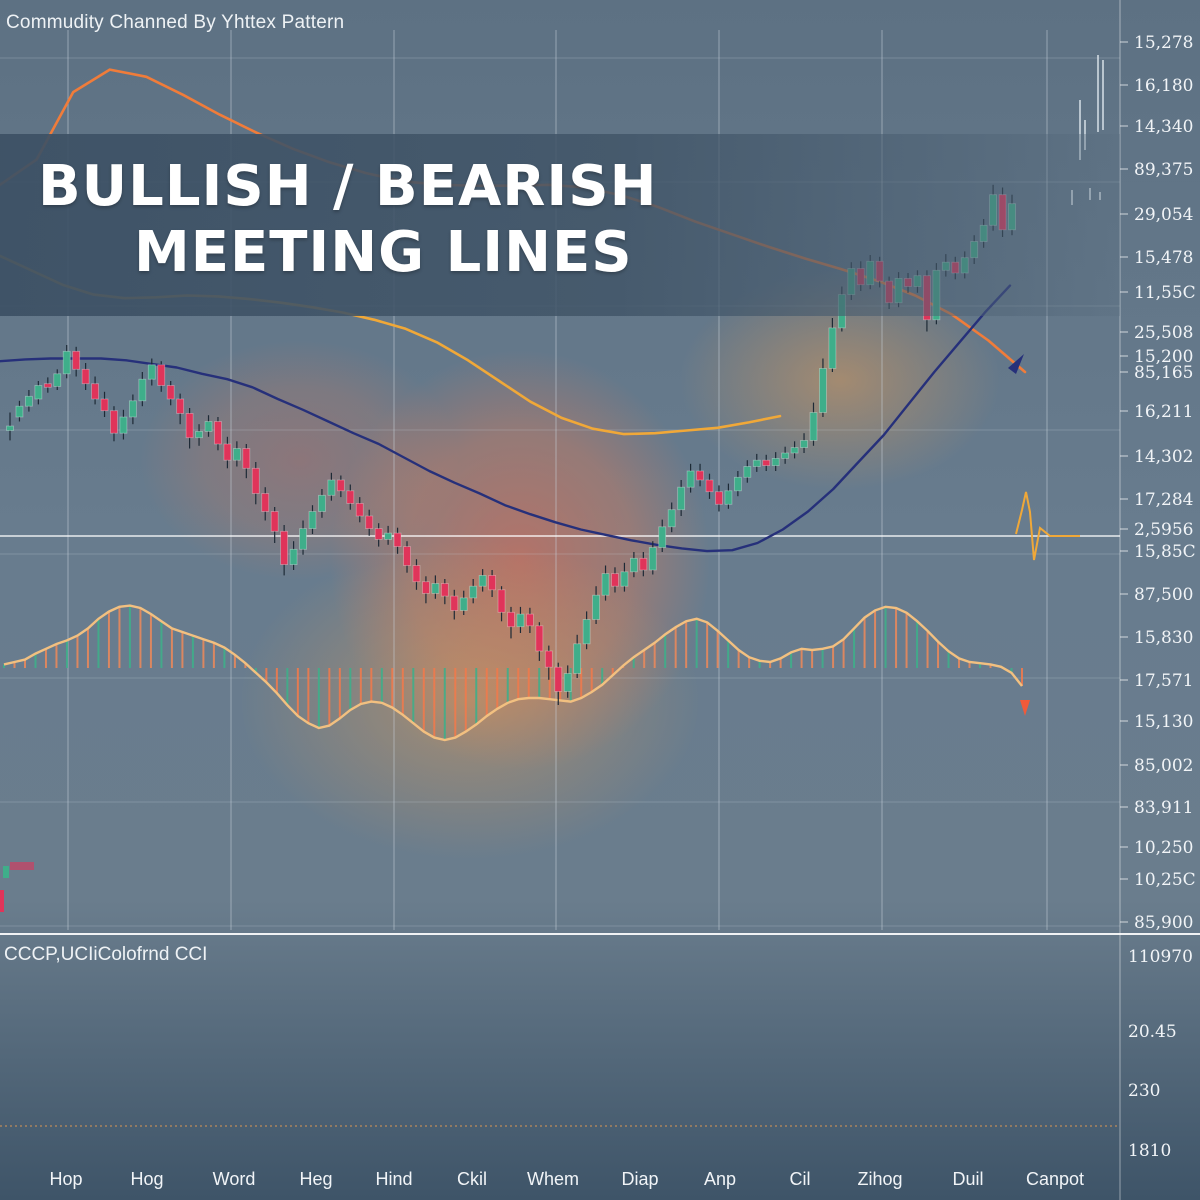 The width and height of the screenshot is (1200, 1200). What do you see at coordinates (1163, 457) in the screenshot?
I see `y-tick-label: 14,302` at bounding box center [1163, 457].